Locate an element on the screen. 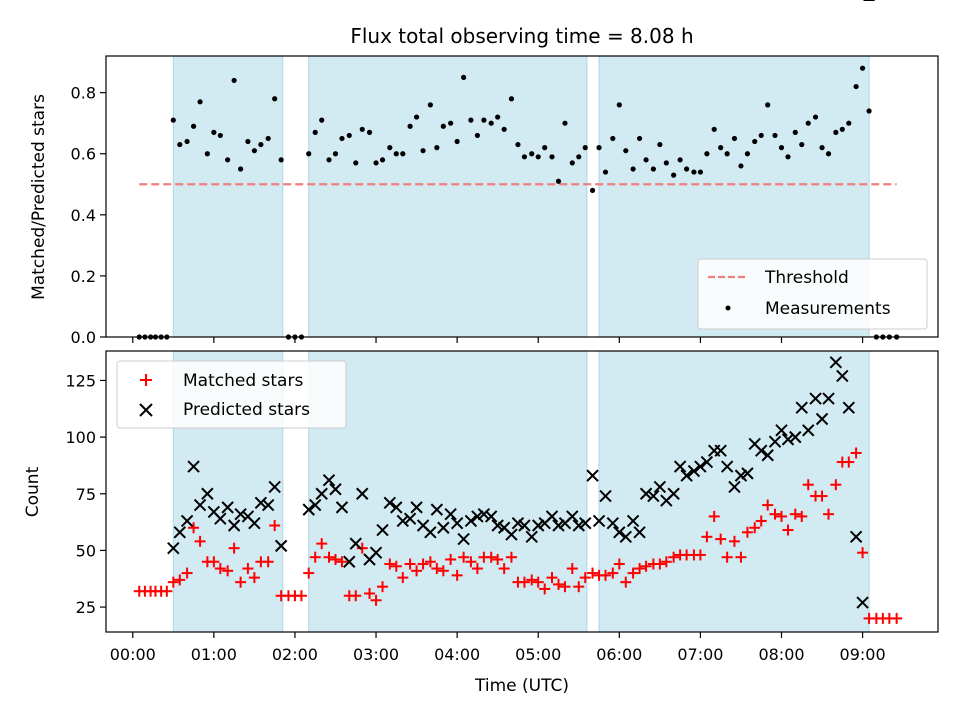 This screenshot has height=720, width=960. count-y-ticks: 25 50 75 100 125 is located at coordinates (85, 494).